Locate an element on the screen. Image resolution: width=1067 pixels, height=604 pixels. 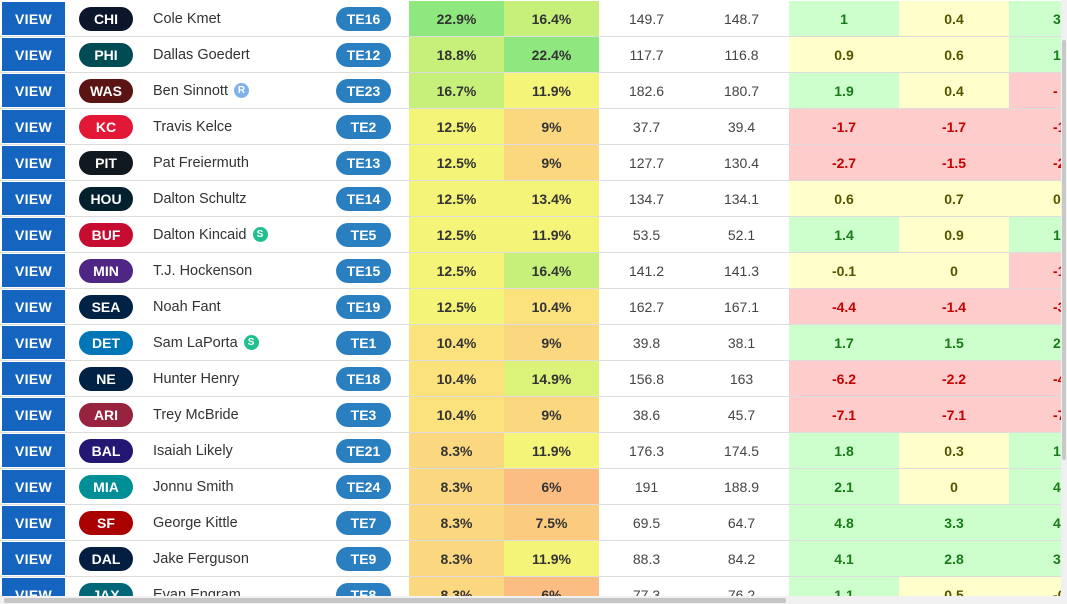
horizontal-scrollbar-thumb is located at coordinates (395, 600).